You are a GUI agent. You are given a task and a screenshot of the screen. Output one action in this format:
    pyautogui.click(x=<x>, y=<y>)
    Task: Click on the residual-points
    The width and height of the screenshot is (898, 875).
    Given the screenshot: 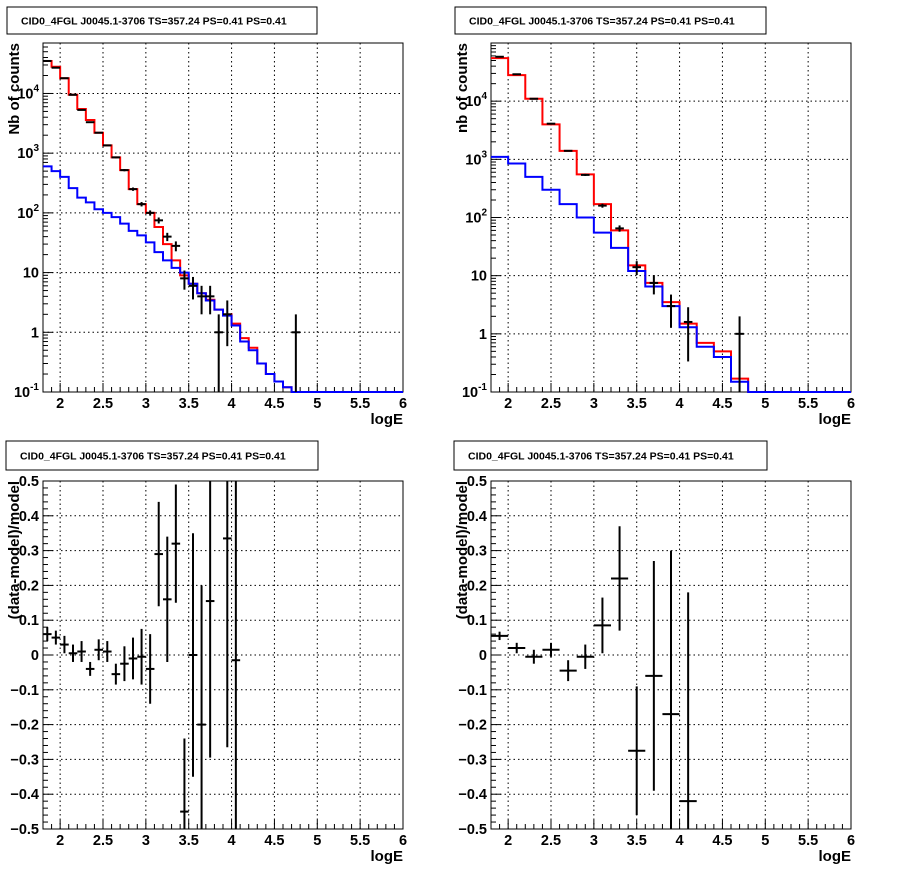 What is the action you would take?
    pyautogui.click(x=594, y=677)
    